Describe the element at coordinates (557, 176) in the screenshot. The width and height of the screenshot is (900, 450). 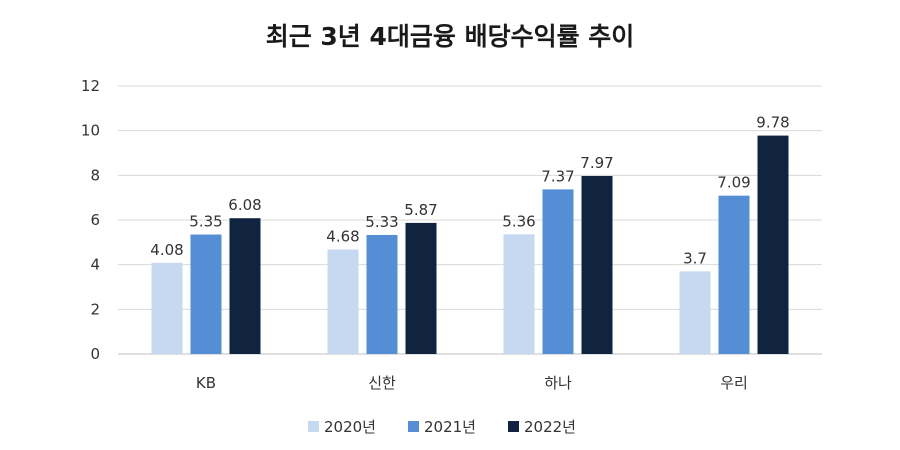
I see `data-label: 7.37` at that location.